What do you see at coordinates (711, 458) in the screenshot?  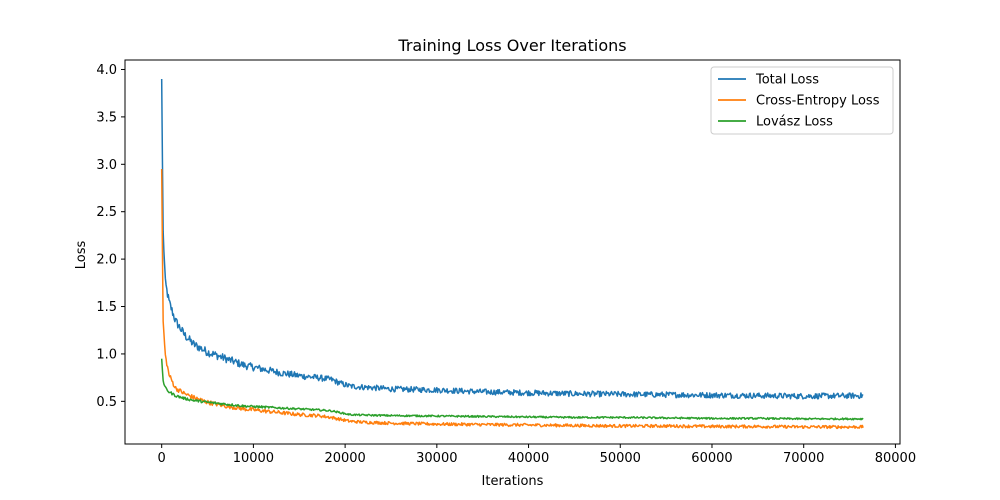 I see `x-tick-label: 60000` at bounding box center [711, 458].